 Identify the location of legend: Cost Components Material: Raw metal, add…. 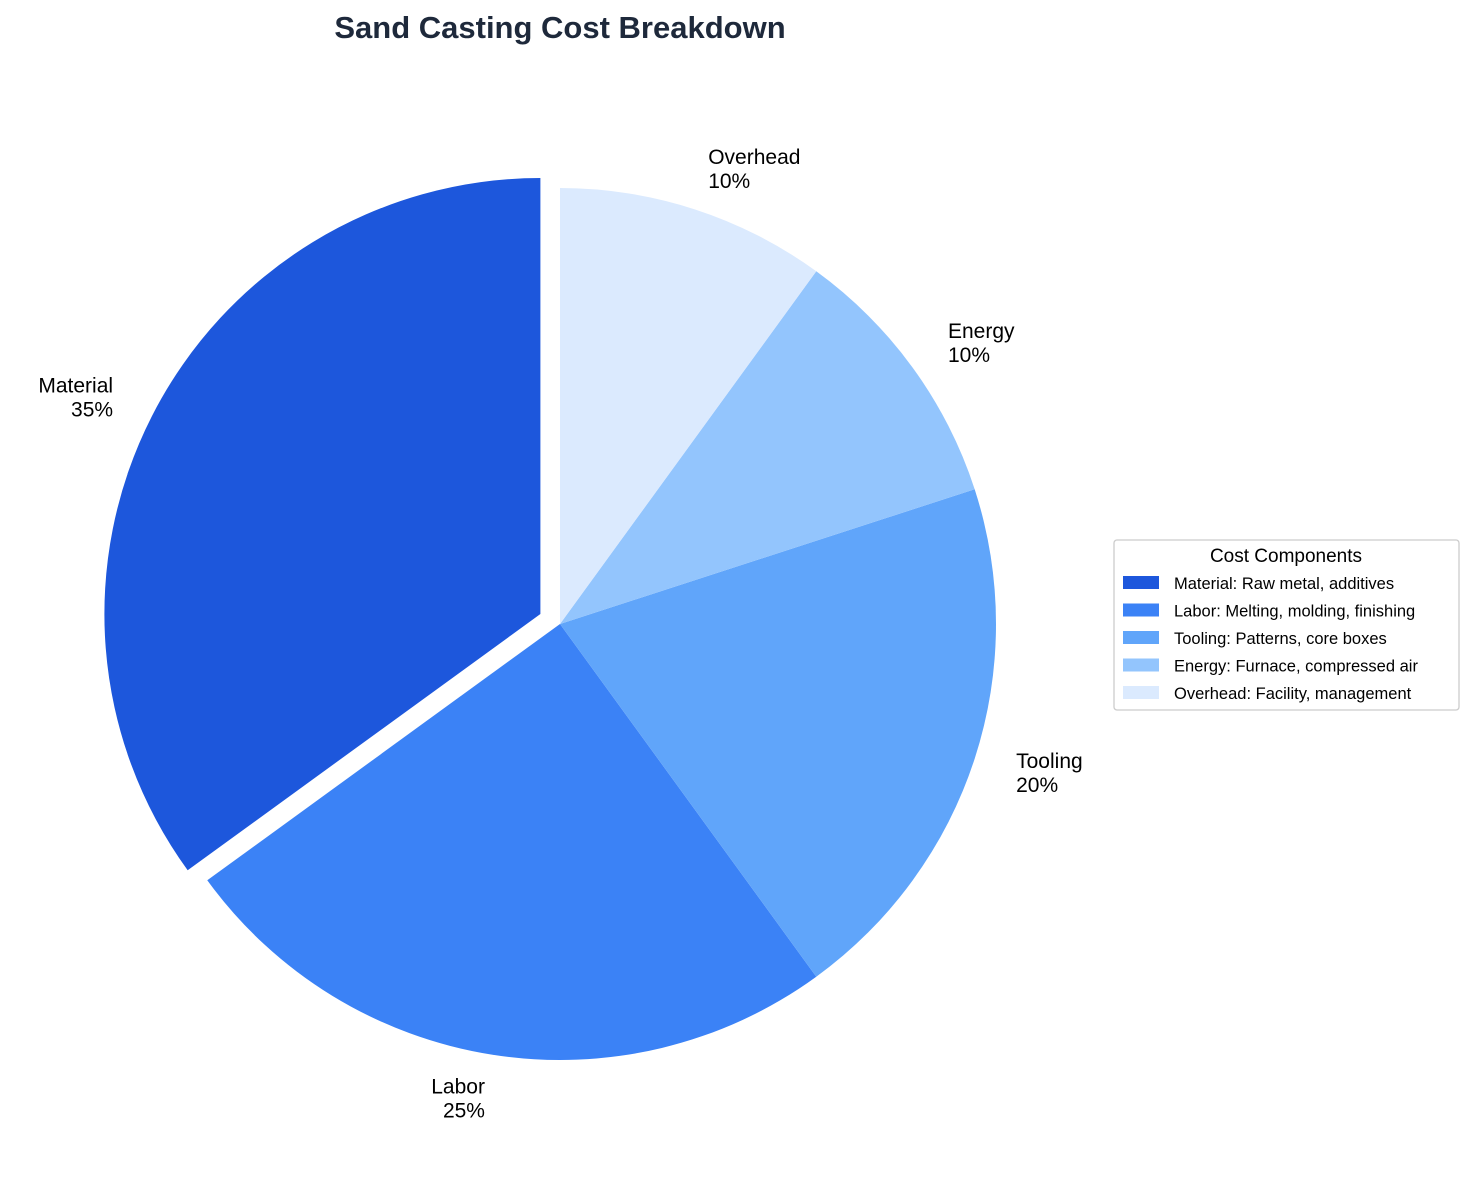
(1286, 625).